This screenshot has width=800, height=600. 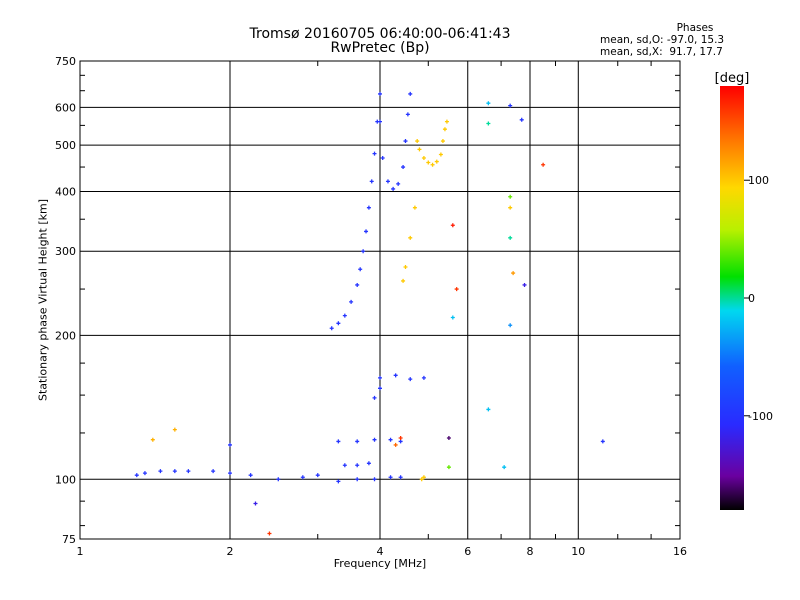 I want to click on colorbar, so click(x=732, y=298).